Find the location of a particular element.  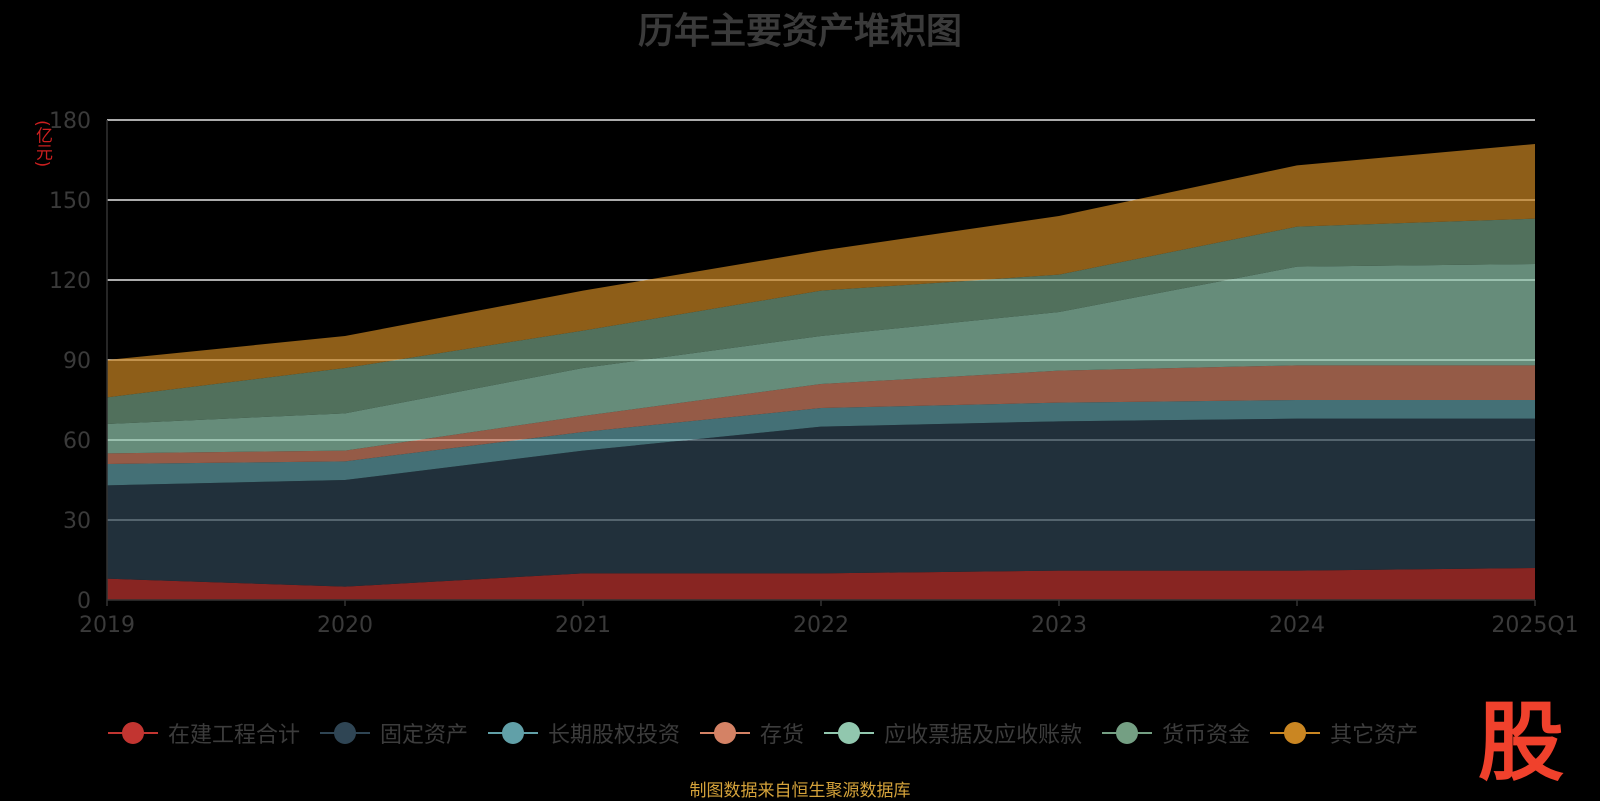

y-tick-label: 180 is located at coordinates (70, 121).